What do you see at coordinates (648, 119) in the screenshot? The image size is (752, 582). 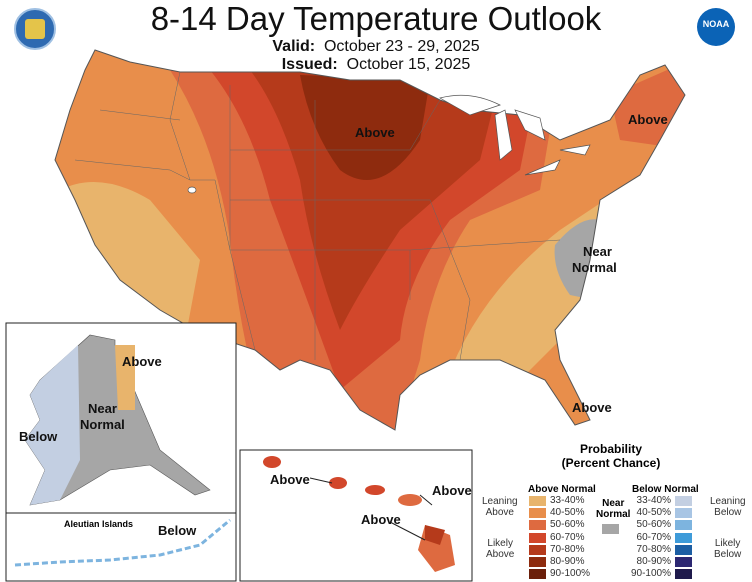 I see `label-above-northeast: Above` at bounding box center [648, 119].